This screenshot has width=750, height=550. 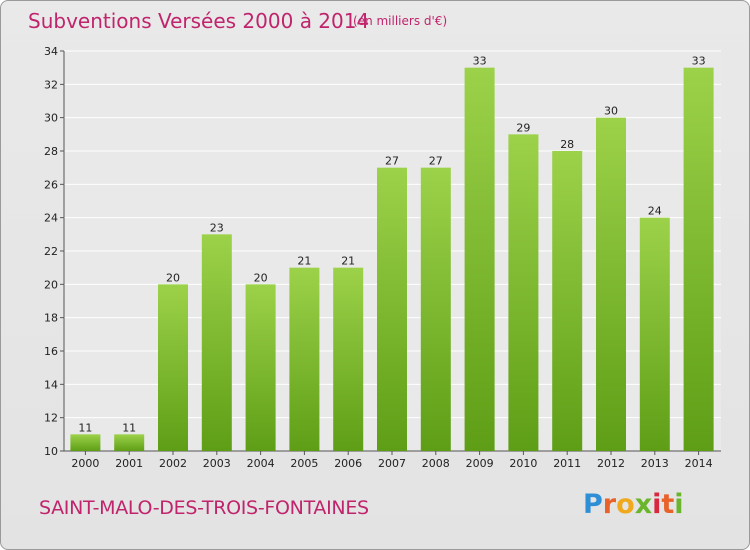 What do you see at coordinates (51, 418) in the screenshot?
I see `y-tick-label: 12` at bounding box center [51, 418].